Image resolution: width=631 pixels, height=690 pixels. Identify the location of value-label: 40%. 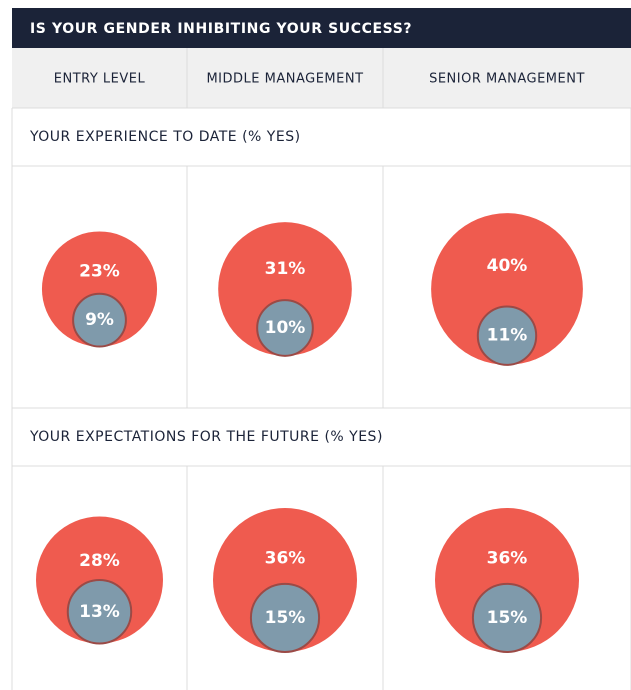
(507, 266).